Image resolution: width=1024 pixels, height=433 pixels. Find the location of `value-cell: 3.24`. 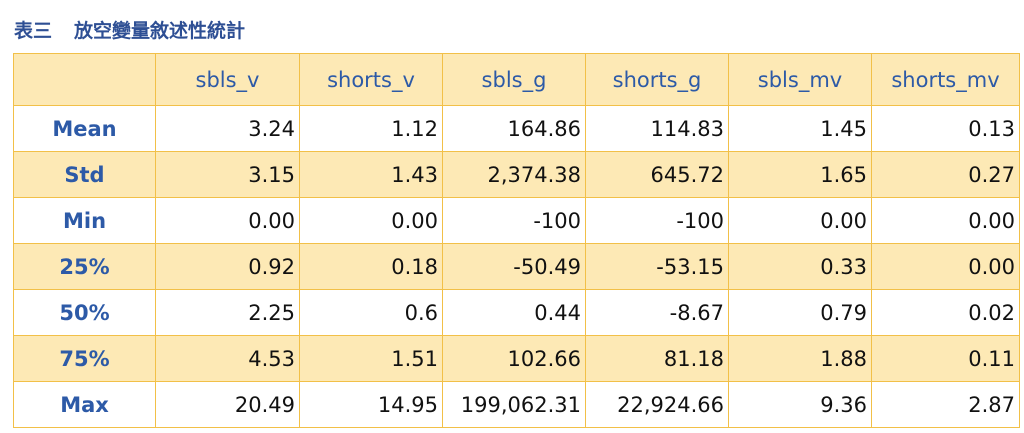

value-cell: 3.24 is located at coordinates (227, 128).